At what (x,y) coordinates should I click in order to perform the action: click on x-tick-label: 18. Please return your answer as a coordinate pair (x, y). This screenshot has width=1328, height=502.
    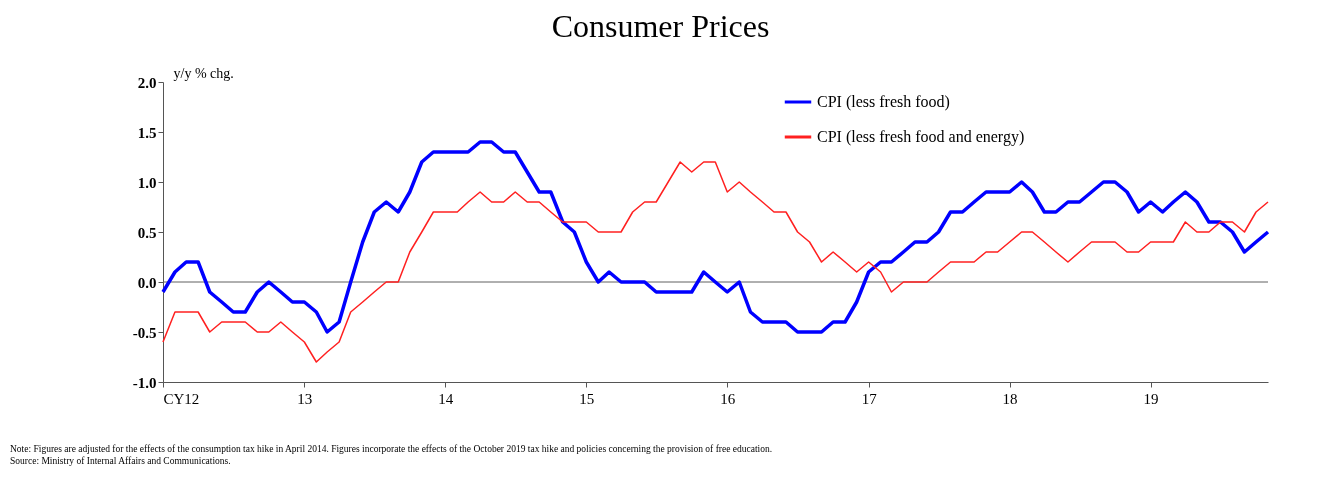
    Looking at the image, I should click on (1010, 398).